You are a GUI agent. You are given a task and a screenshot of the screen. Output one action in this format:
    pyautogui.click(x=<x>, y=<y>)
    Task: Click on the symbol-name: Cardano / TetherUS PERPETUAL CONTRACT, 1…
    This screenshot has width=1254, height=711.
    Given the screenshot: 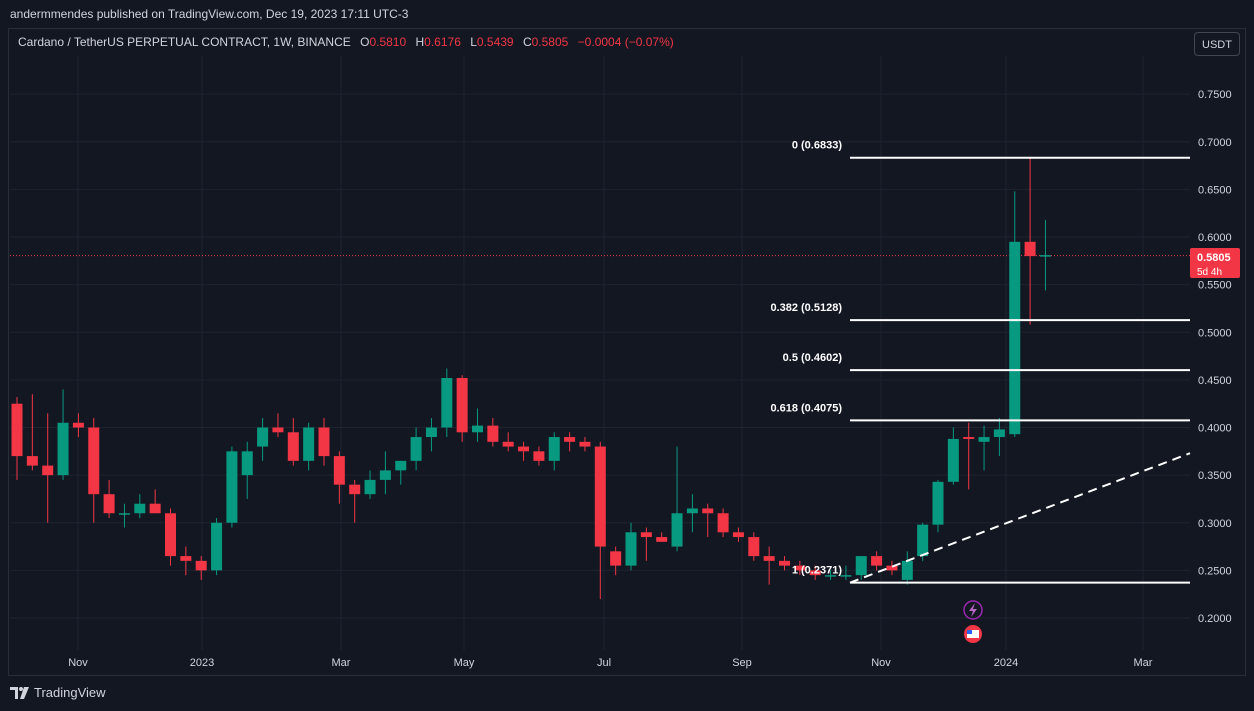 What is the action you would take?
    pyautogui.click(x=184, y=42)
    